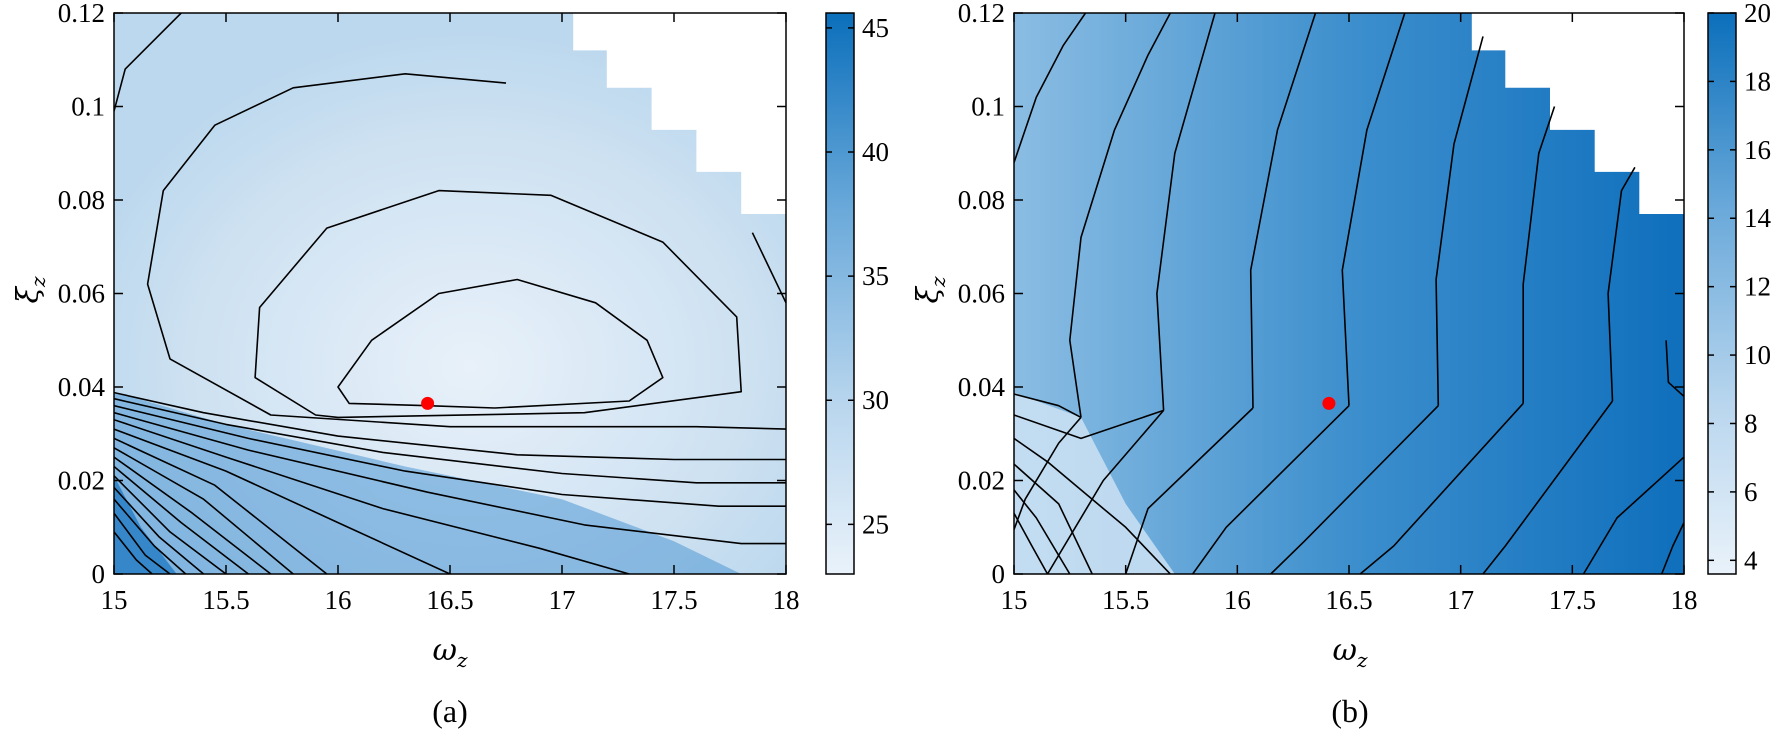 The image size is (1772, 731). I want to click on panel-b-colorbar-ticks: 4 6 8 10 12 14 16 18 20, so click(1740, 287).